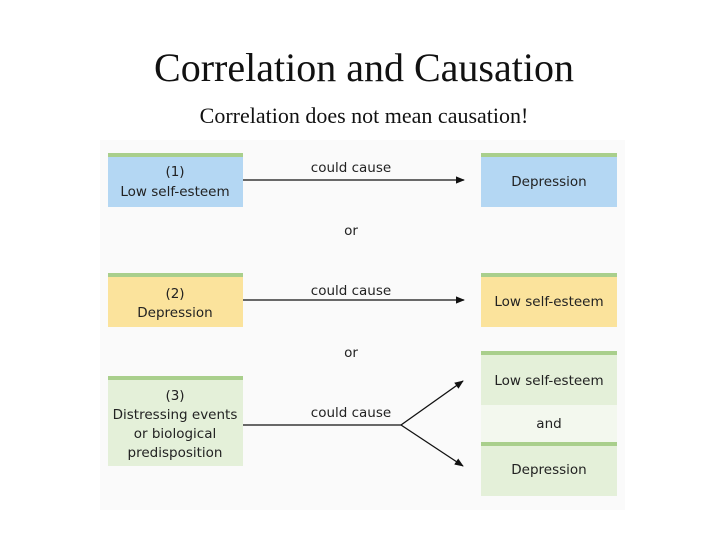 The image size is (728, 546). Describe the element at coordinates (174, 294) in the screenshot. I see `cause-label: (2)` at that location.